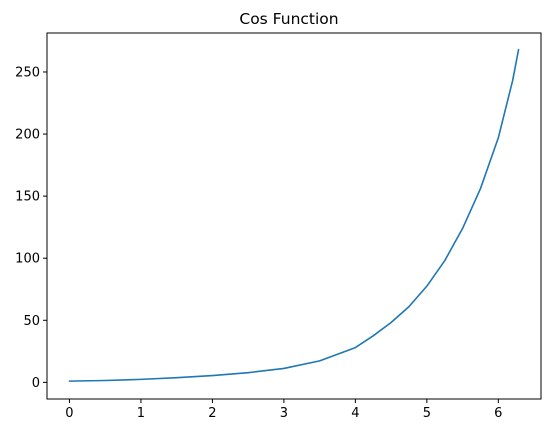  What do you see at coordinates (355, 413) in the screenshot?
I see `x-tick-label: 4` at bounding box center [355, 413].